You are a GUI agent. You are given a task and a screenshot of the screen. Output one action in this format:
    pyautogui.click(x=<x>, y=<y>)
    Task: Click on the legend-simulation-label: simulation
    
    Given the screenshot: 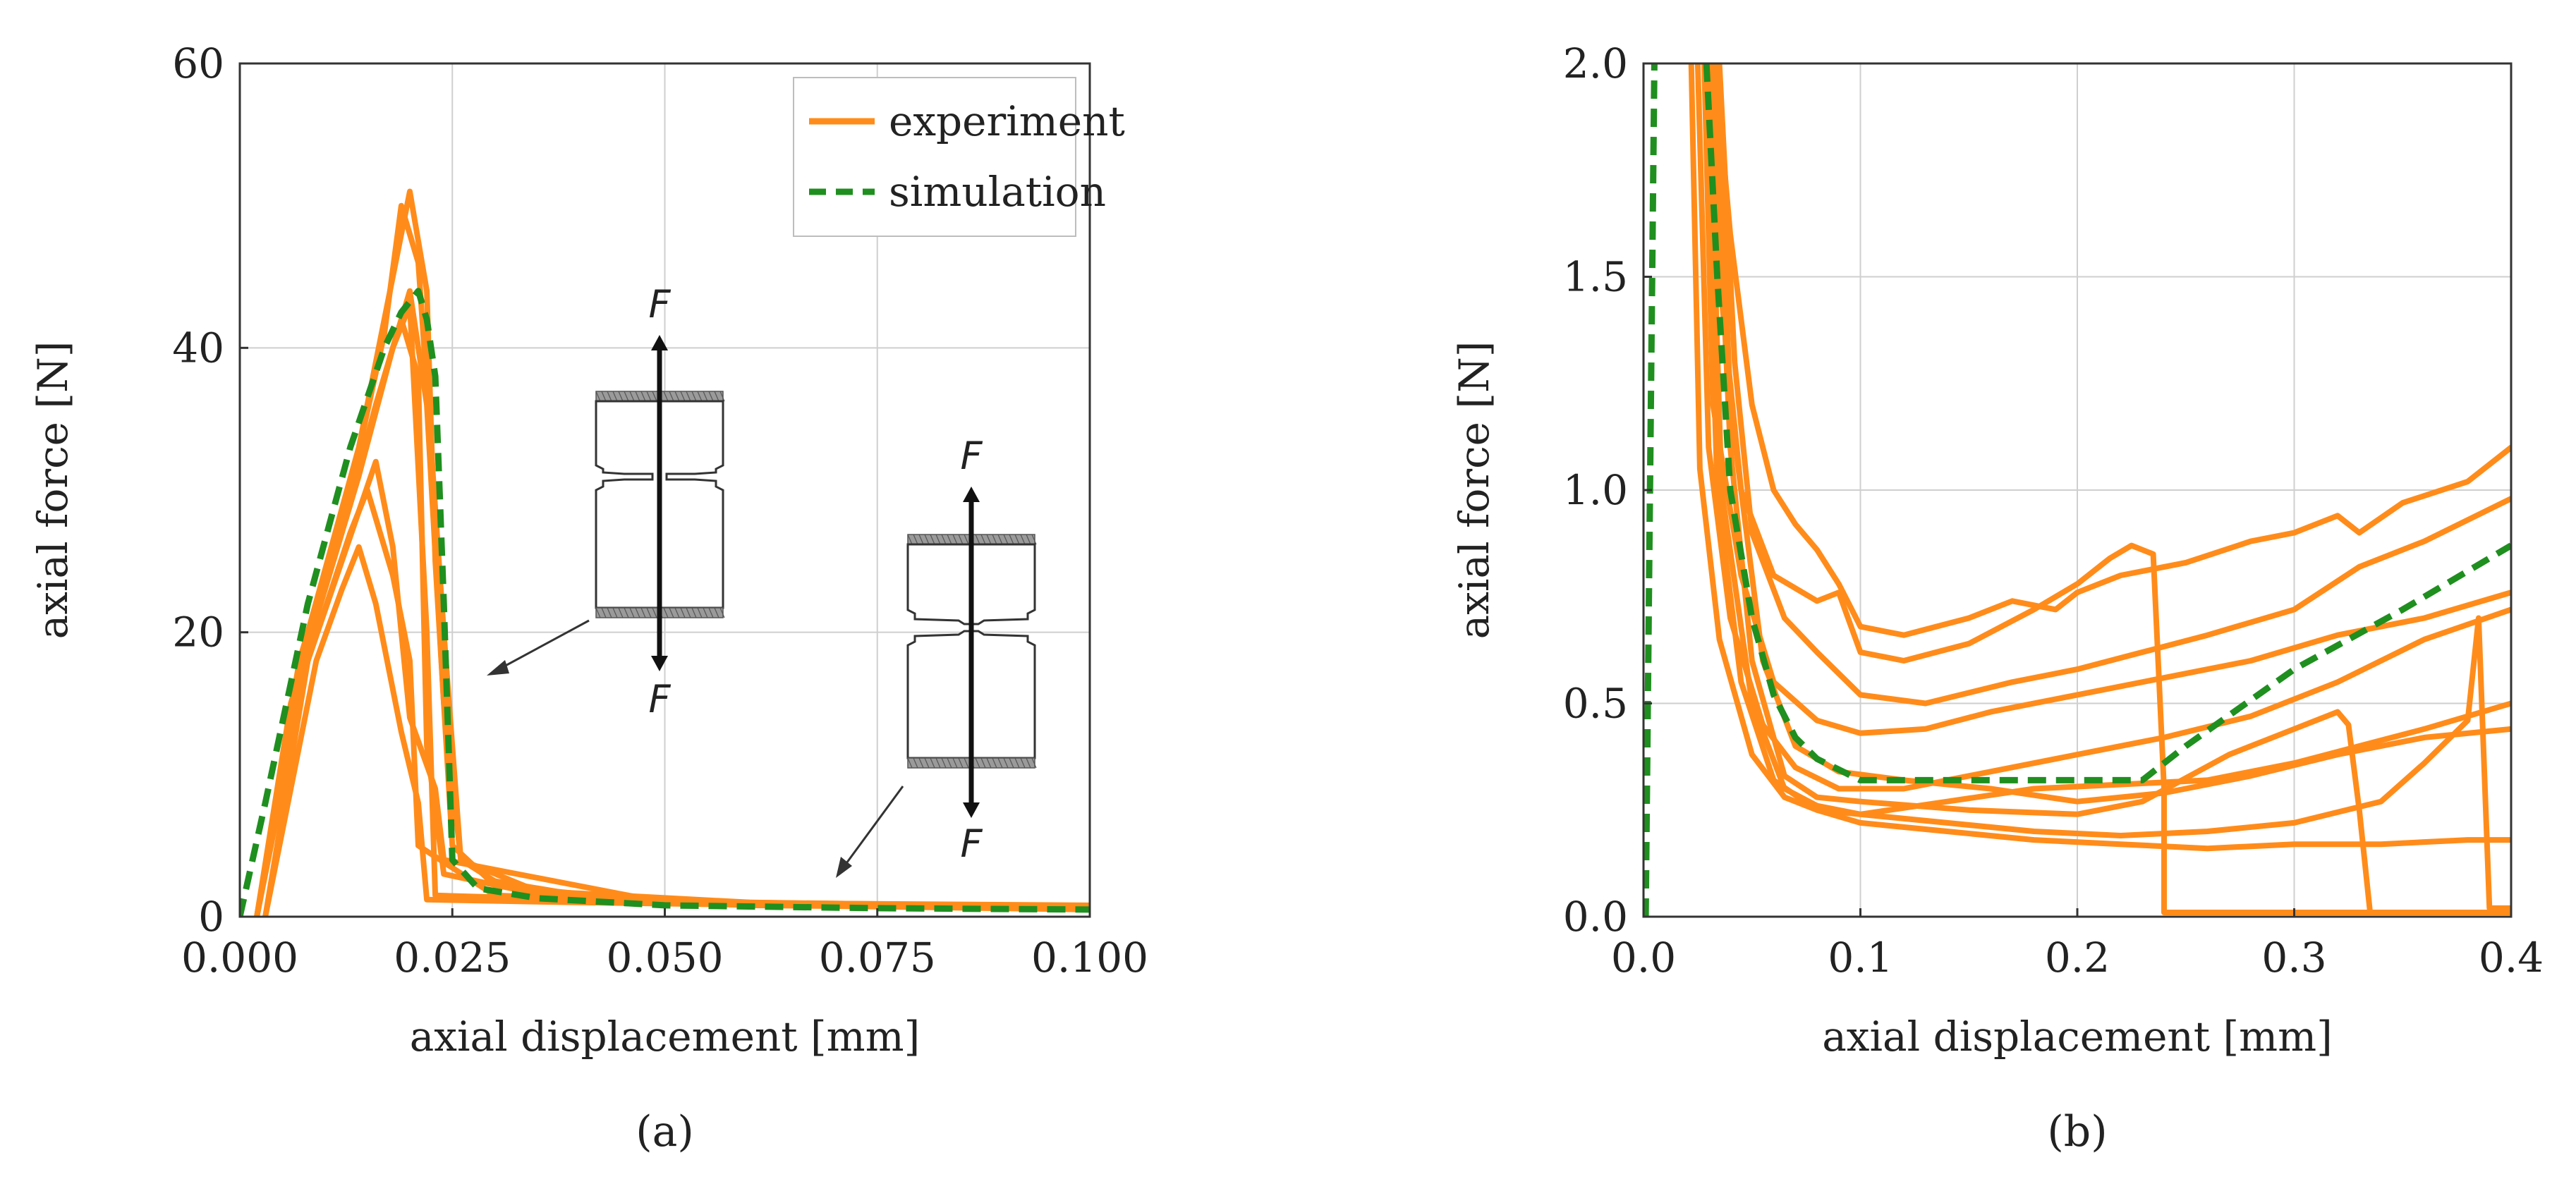 What is the action you would take?
    pyautogui.click(x=998, y=192)
    